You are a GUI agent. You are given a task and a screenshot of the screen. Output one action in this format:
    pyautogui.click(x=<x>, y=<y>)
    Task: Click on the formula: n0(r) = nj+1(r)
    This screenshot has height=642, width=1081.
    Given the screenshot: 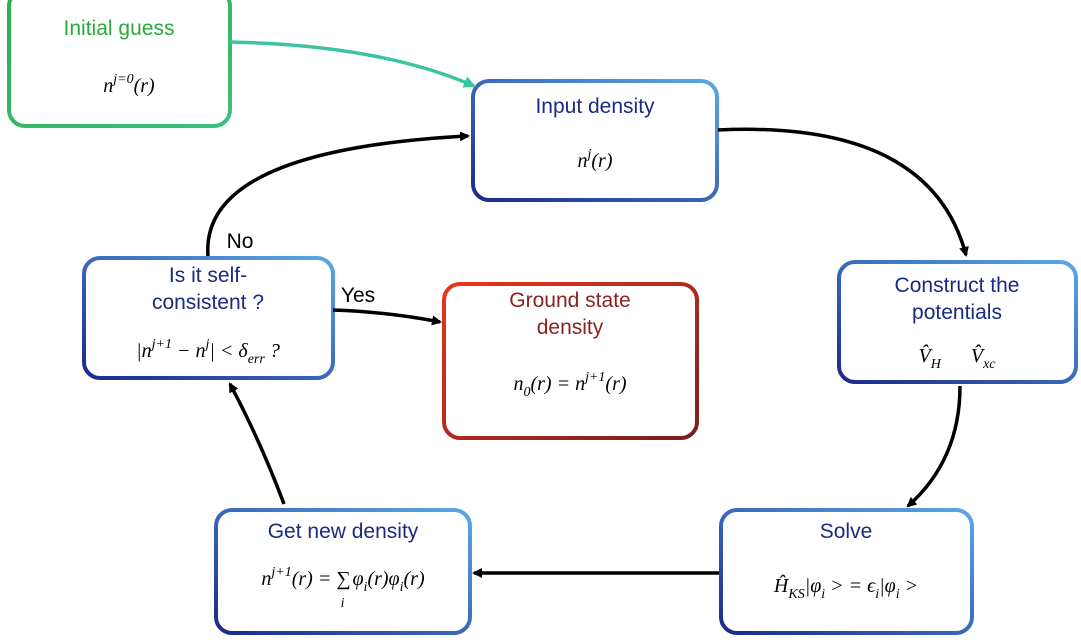 What is the action you would take?
    pyautogui.click(x=569, y=385)
    